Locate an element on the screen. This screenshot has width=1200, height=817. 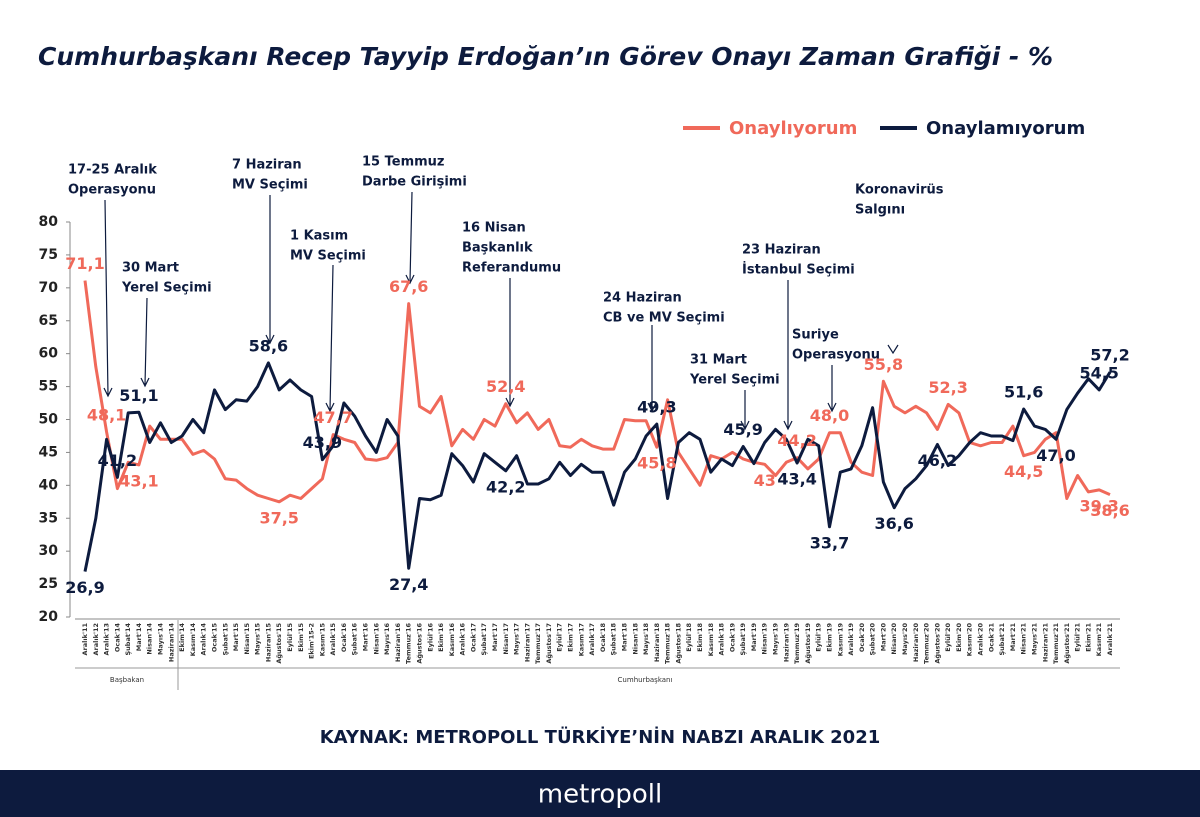
x-tick-label: Eylül'16 is located at coordinates (430, 637).